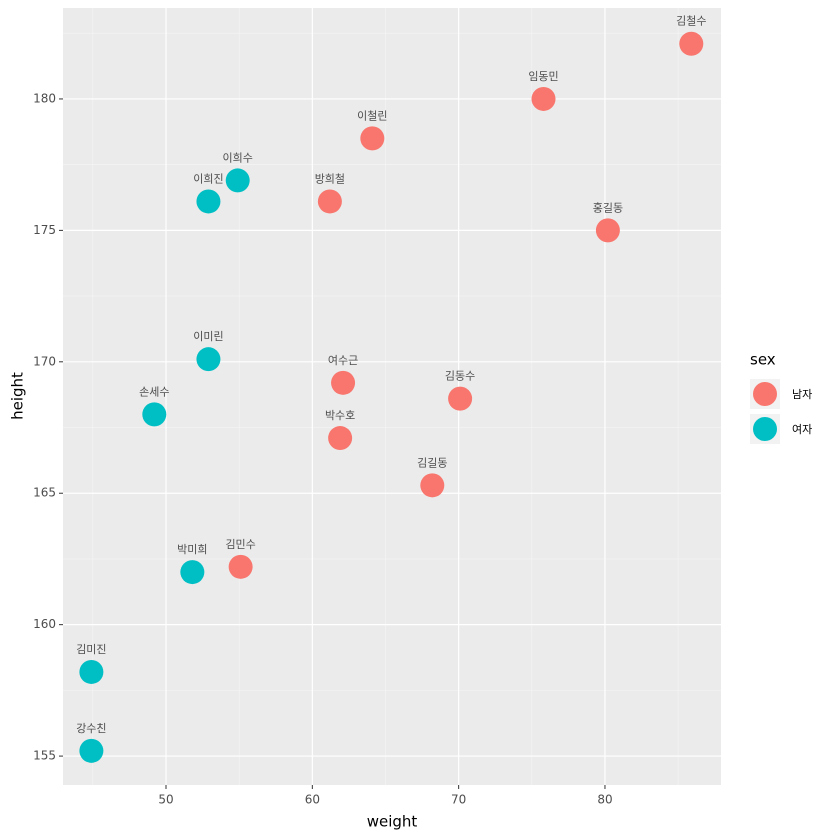 This screenshot has height=840, width=840. I want to click on point-label: 김철수, so click(691, 21).